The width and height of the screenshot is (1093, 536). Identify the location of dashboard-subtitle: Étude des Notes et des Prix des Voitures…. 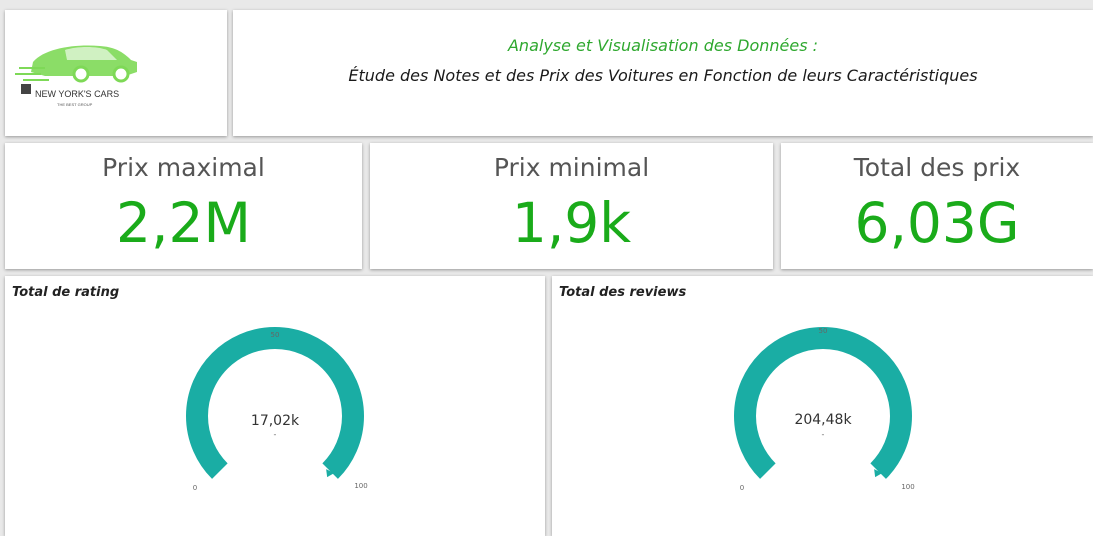
(663, 75).